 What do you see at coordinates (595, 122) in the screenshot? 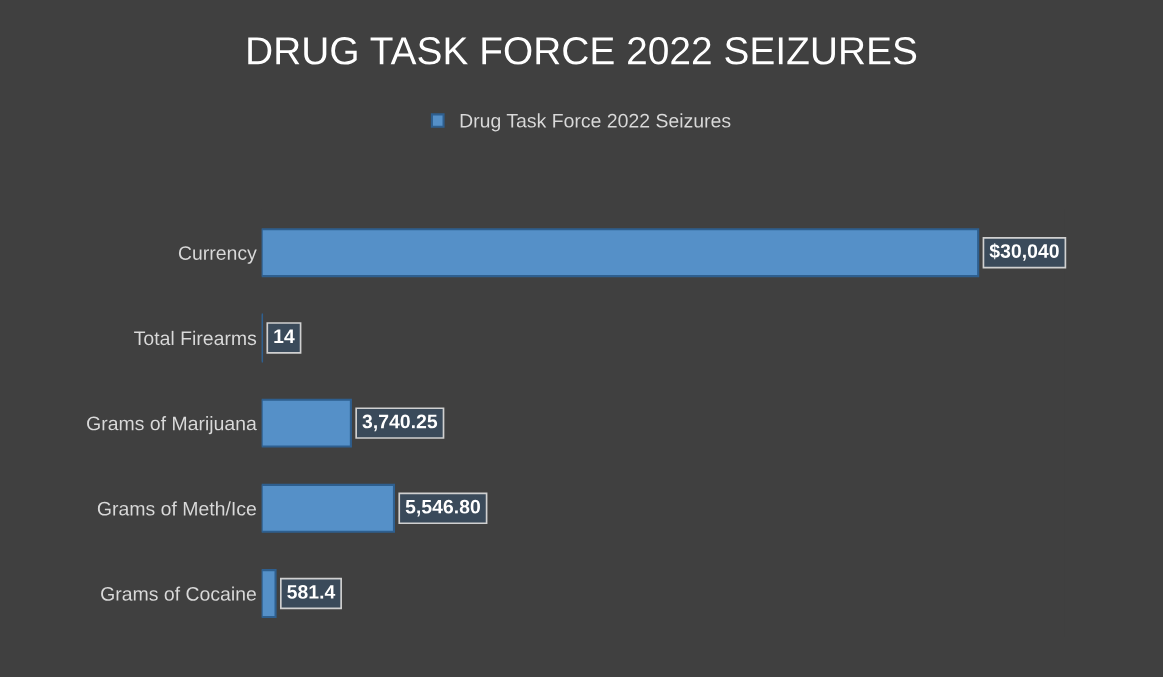
I see `legend-label: Drug Task Force 2022 Seizures` at bounding box center [595, 122].